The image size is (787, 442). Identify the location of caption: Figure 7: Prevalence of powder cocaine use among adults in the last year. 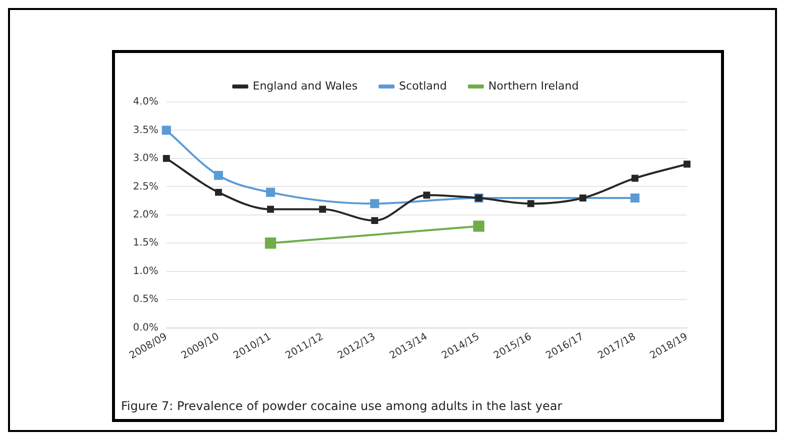
(341, 406).